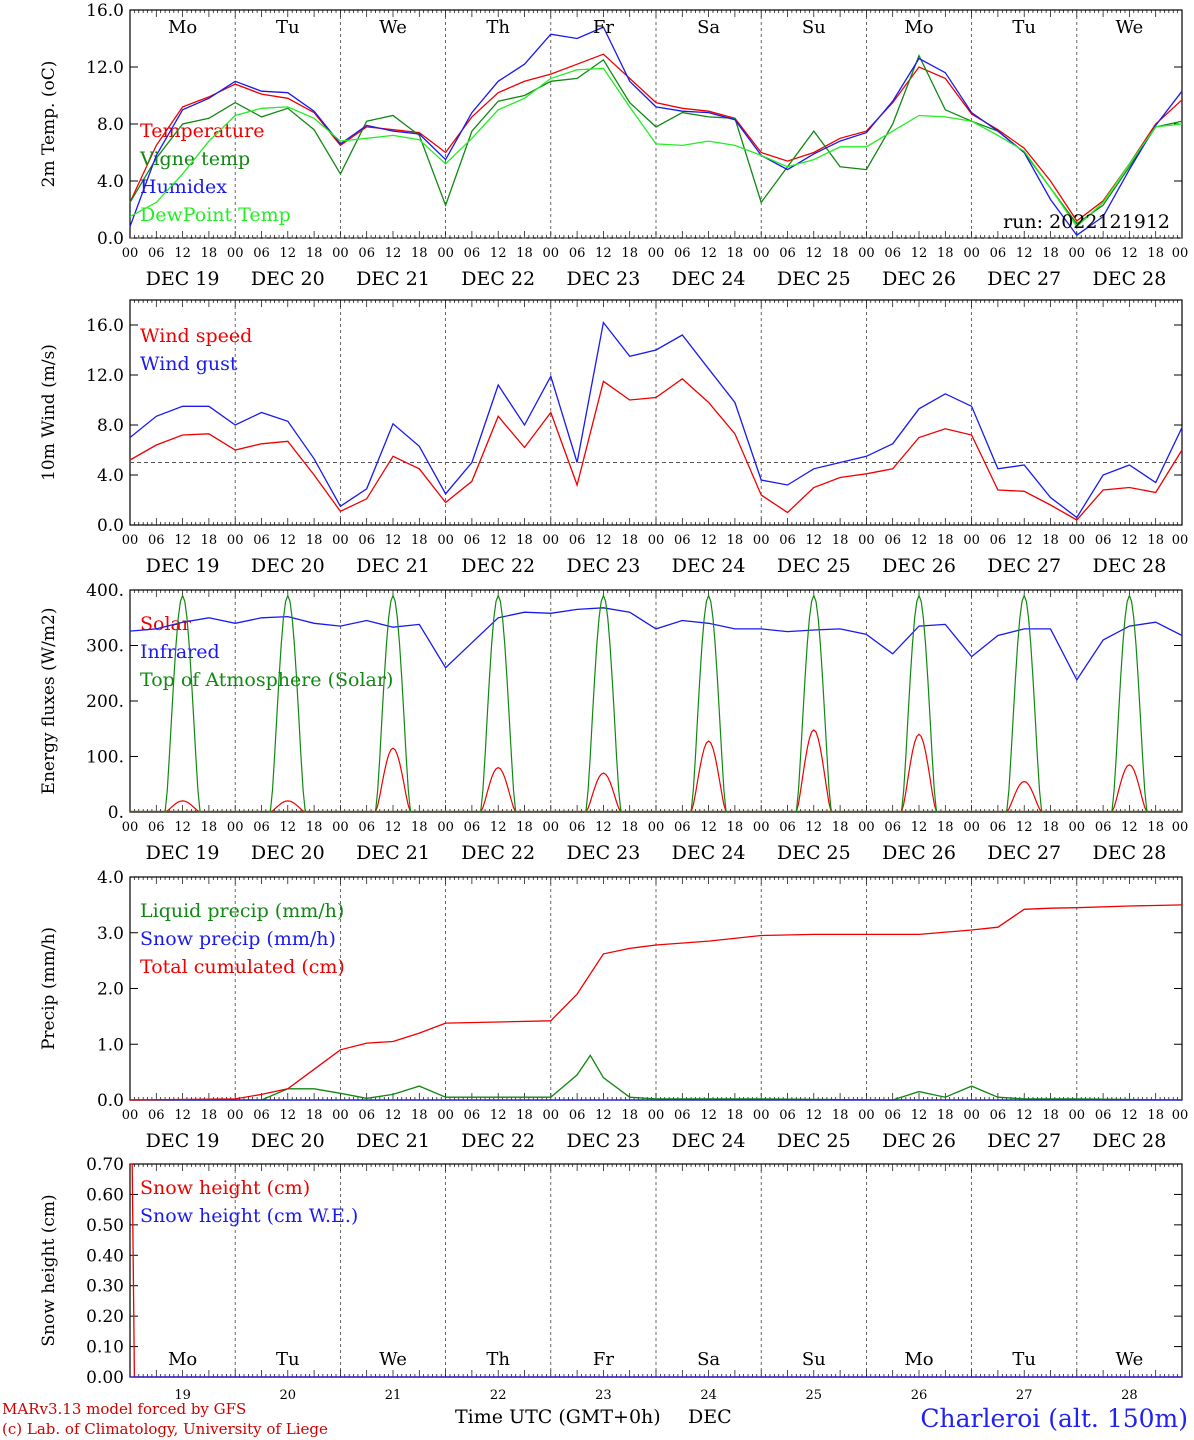  I want to click on day-number: 24, so click(708, 1395).